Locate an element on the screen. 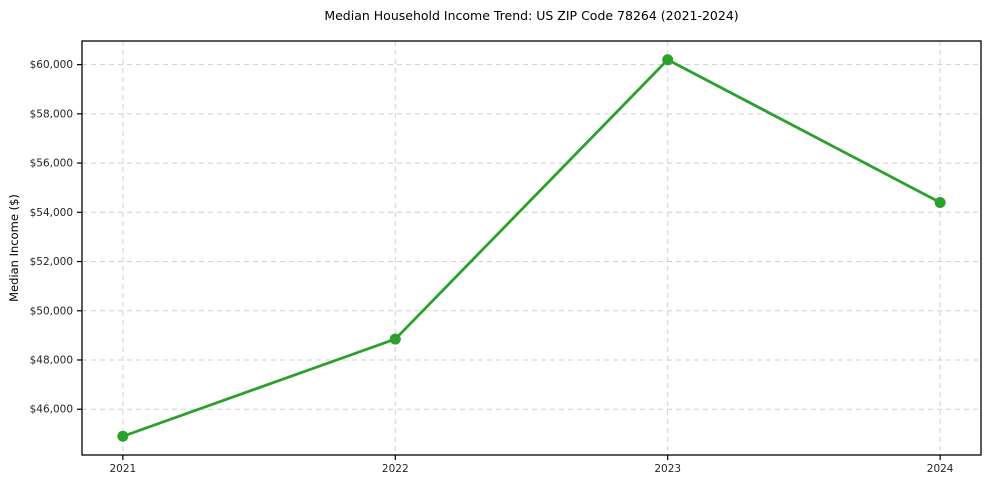 This screenshot has height=490, width=989. y-tick-label: $50,000 is located at coordinates (51, 311).